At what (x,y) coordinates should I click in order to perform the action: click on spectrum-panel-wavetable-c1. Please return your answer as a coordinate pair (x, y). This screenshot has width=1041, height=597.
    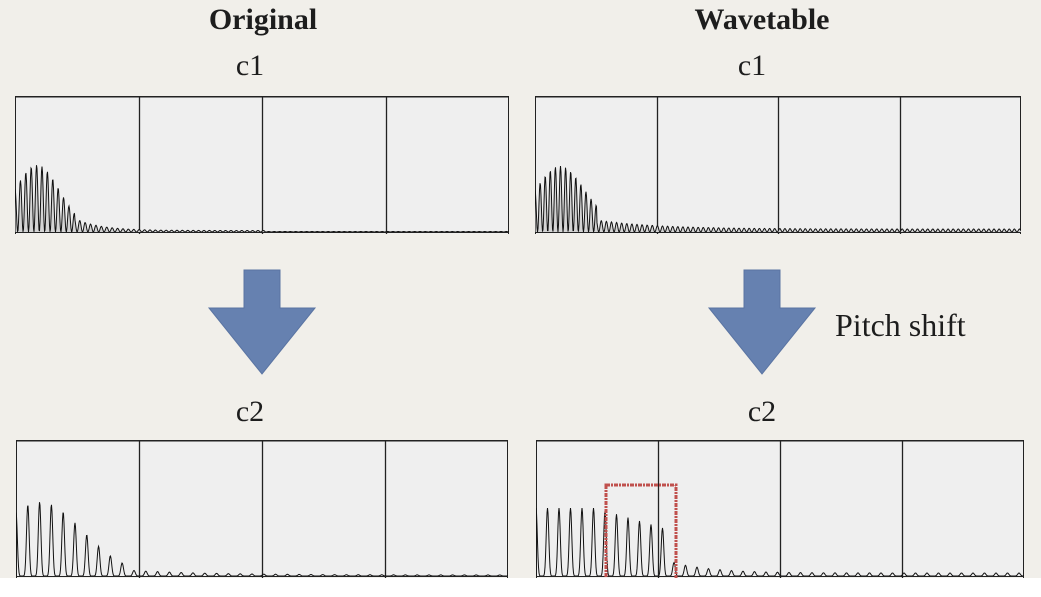
    Looking at the image, I should click on (778, 165).